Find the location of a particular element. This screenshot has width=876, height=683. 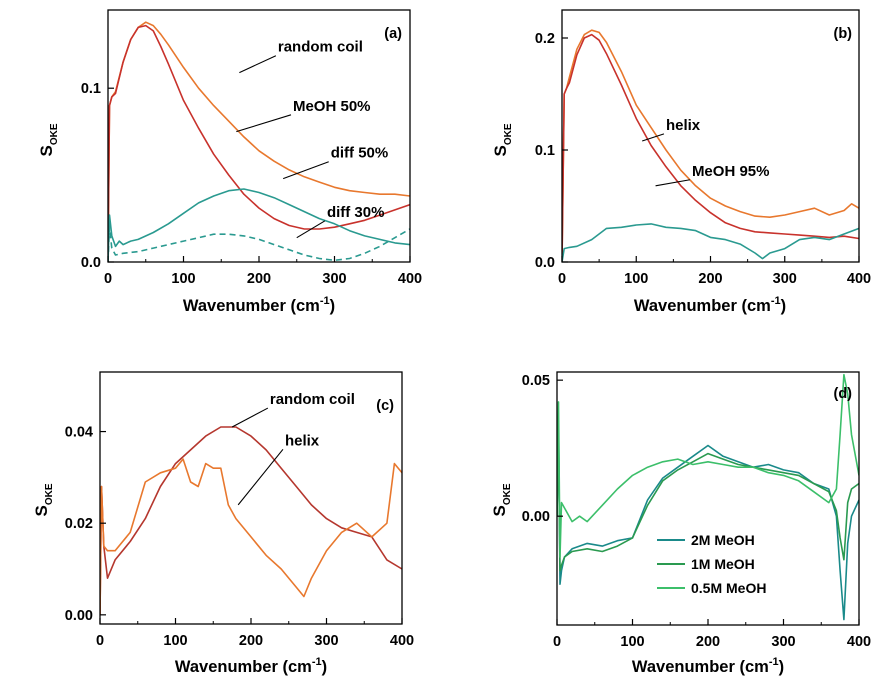

p3-legend-label: 2M MeOH is located at coordinates (723, 540).